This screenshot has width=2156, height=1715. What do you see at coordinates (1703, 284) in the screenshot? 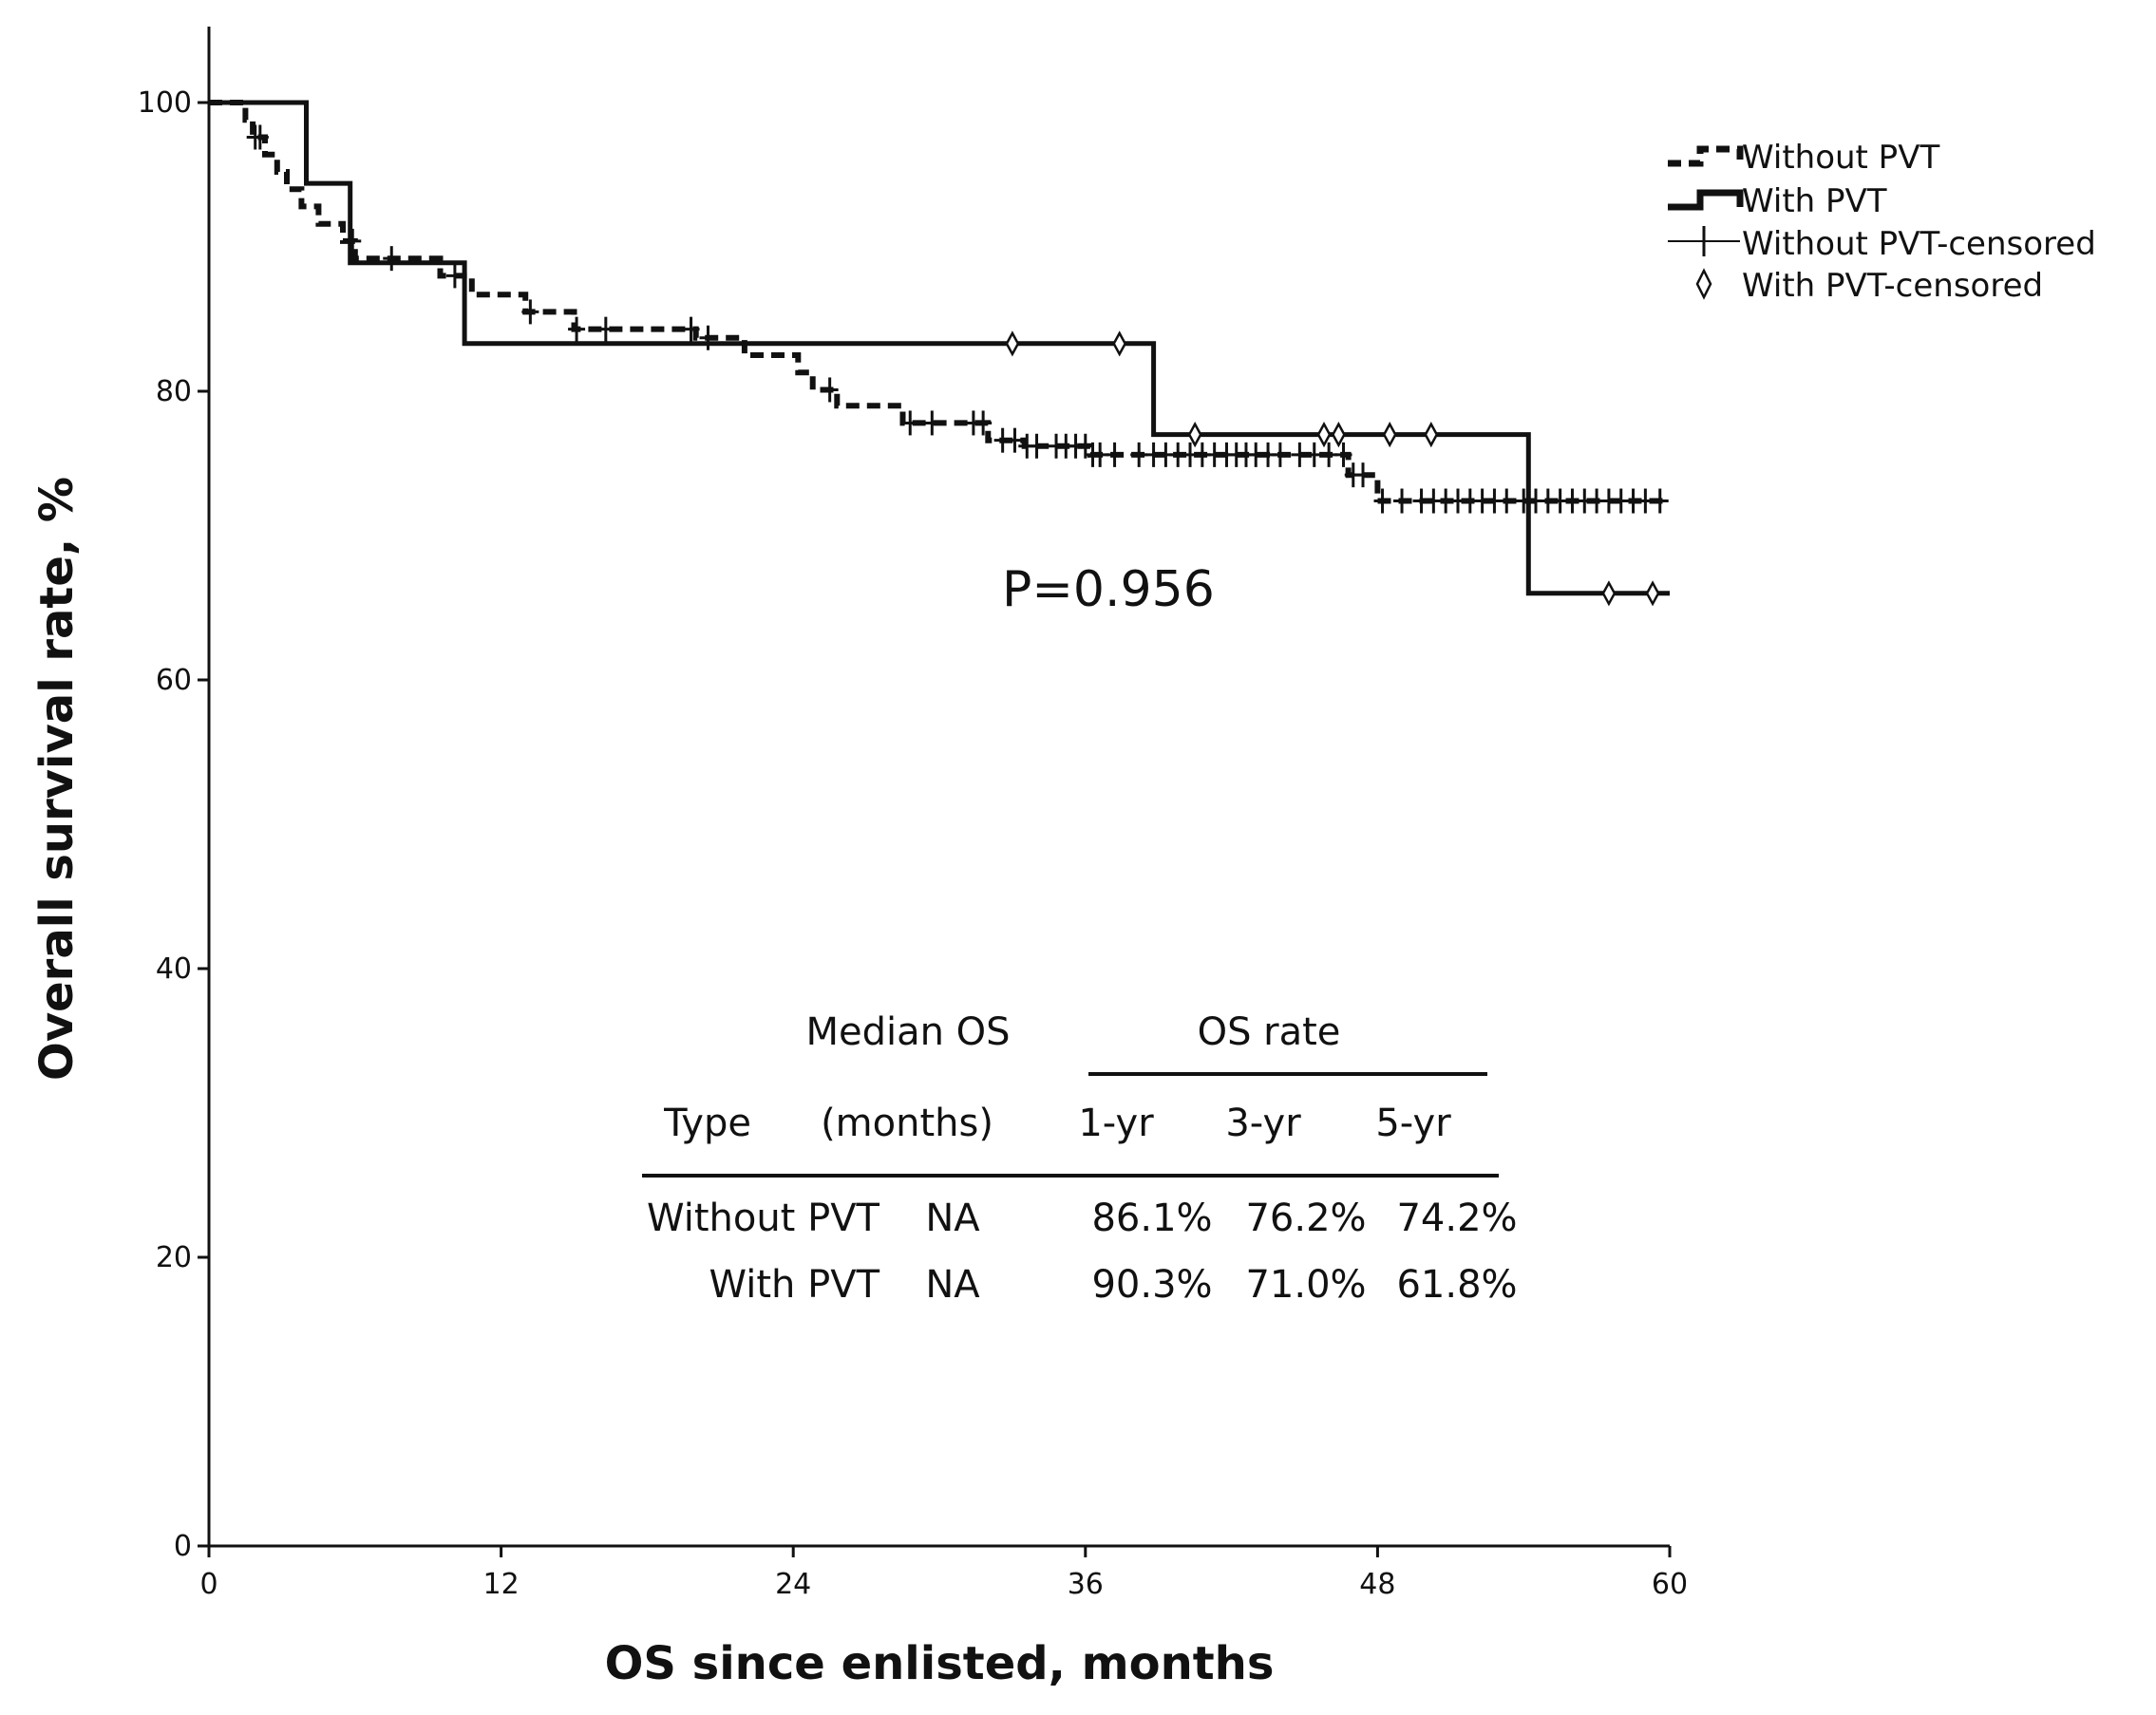
I see `diamond-marker-icon` at bounding box center [1703, 284].